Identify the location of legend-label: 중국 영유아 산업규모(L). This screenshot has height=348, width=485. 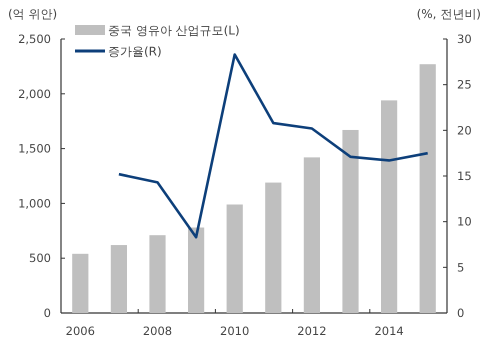
(174, 31).